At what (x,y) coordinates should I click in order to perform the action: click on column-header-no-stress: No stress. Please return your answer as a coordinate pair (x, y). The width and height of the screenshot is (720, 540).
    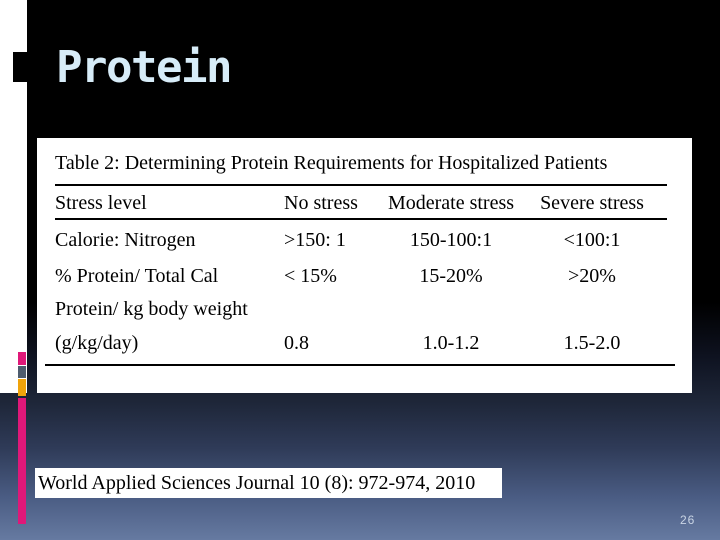
    Looking at the image, I should click on (321, 203).